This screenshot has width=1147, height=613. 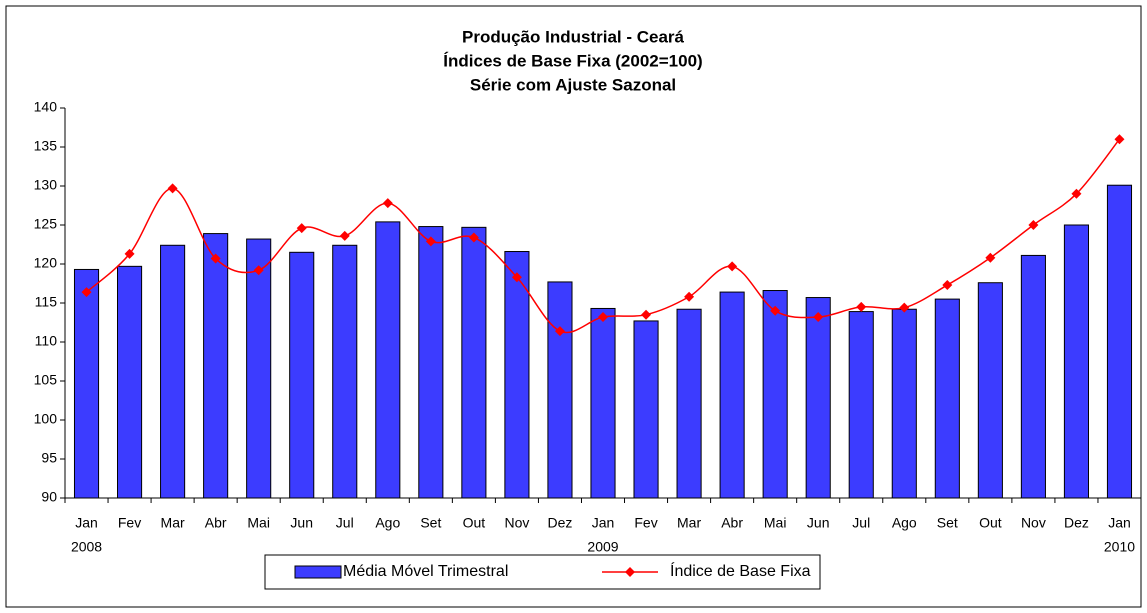 What do you see at coordinates (318, 572) in the screenshot?
I see `legend-swatch` at bounding box center [318, 572].